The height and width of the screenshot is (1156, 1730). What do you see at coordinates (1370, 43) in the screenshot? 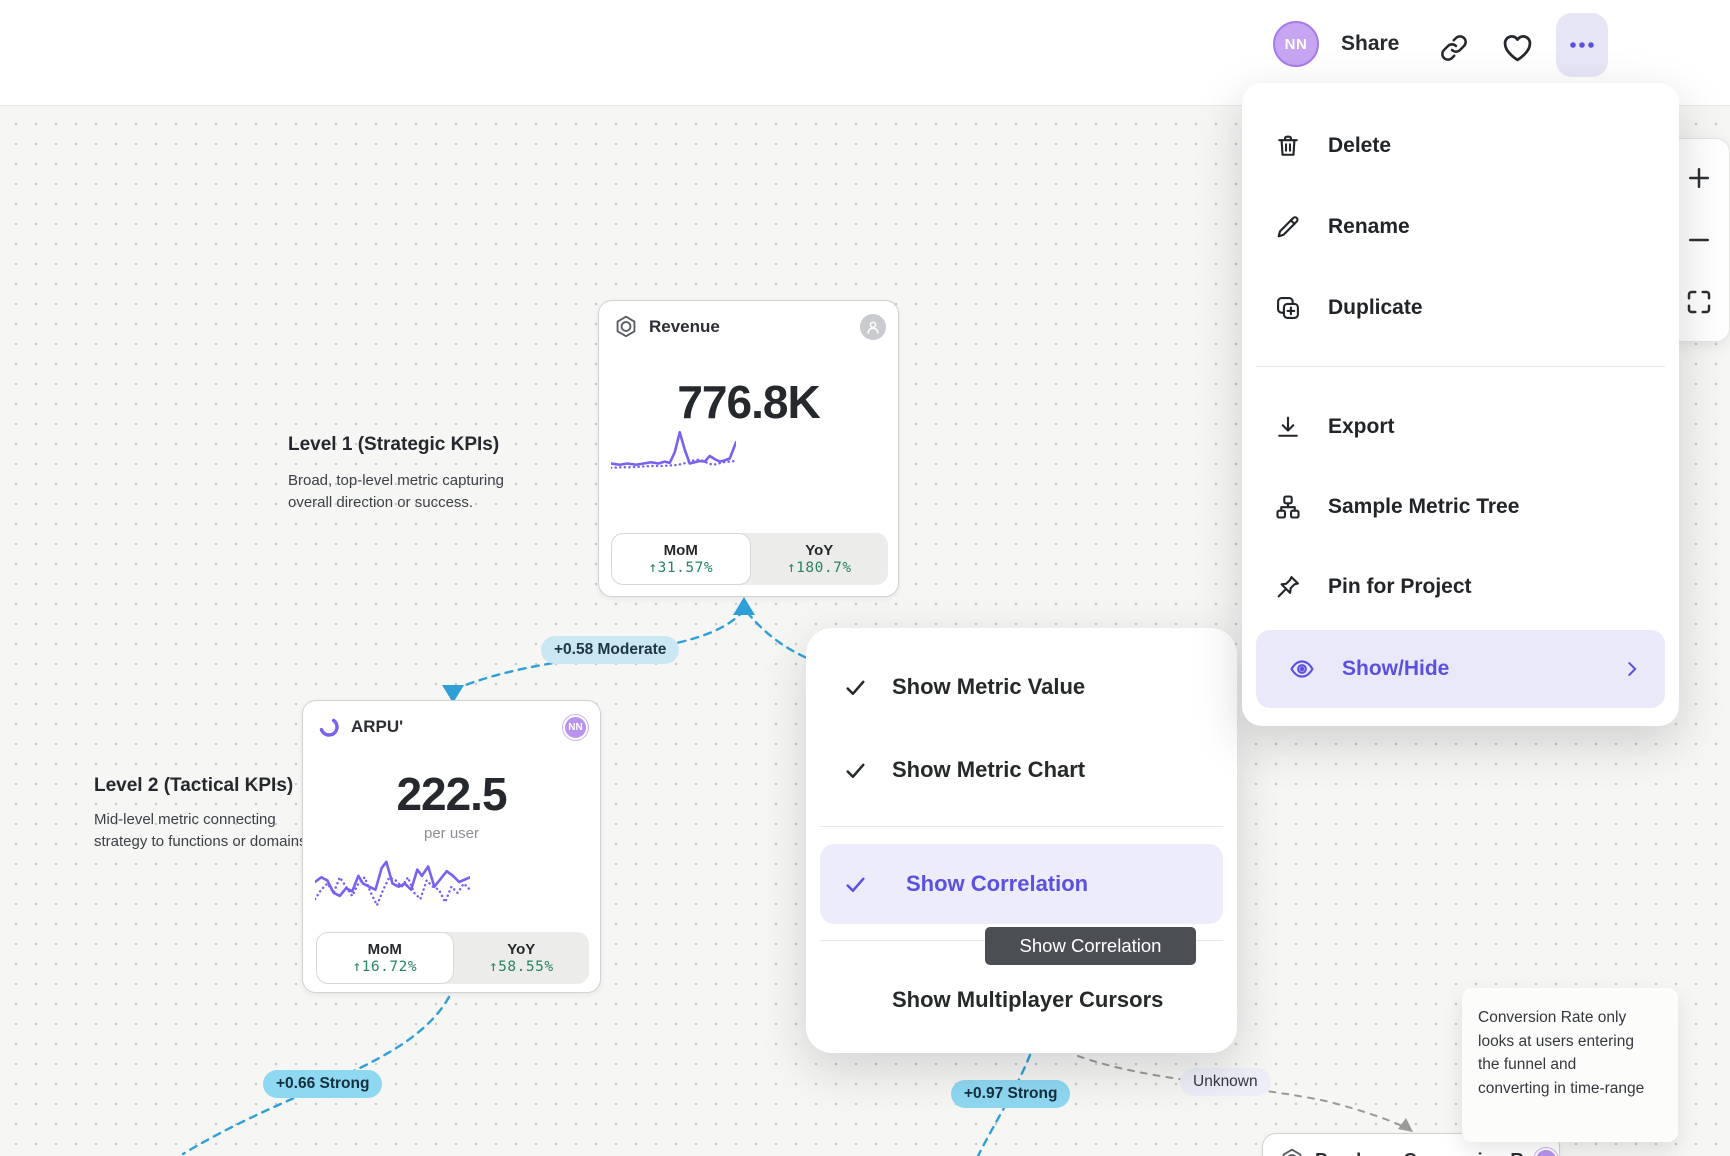
I see `share-button: Share` at bounding box center [1370, 43].